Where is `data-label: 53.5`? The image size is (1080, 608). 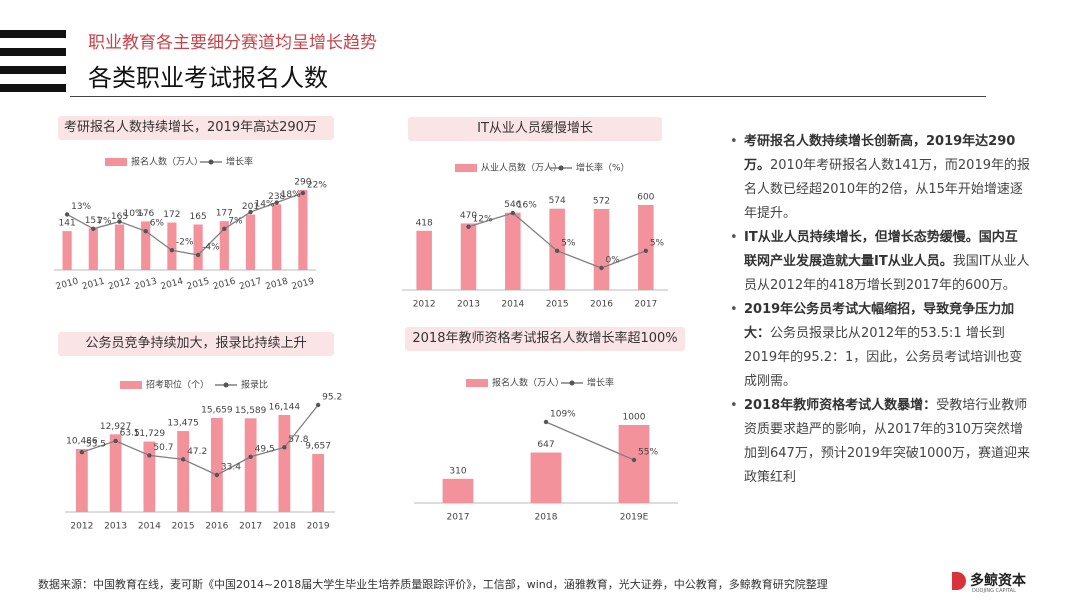
data-label: 53.5 is located at coordinates (96, 445).